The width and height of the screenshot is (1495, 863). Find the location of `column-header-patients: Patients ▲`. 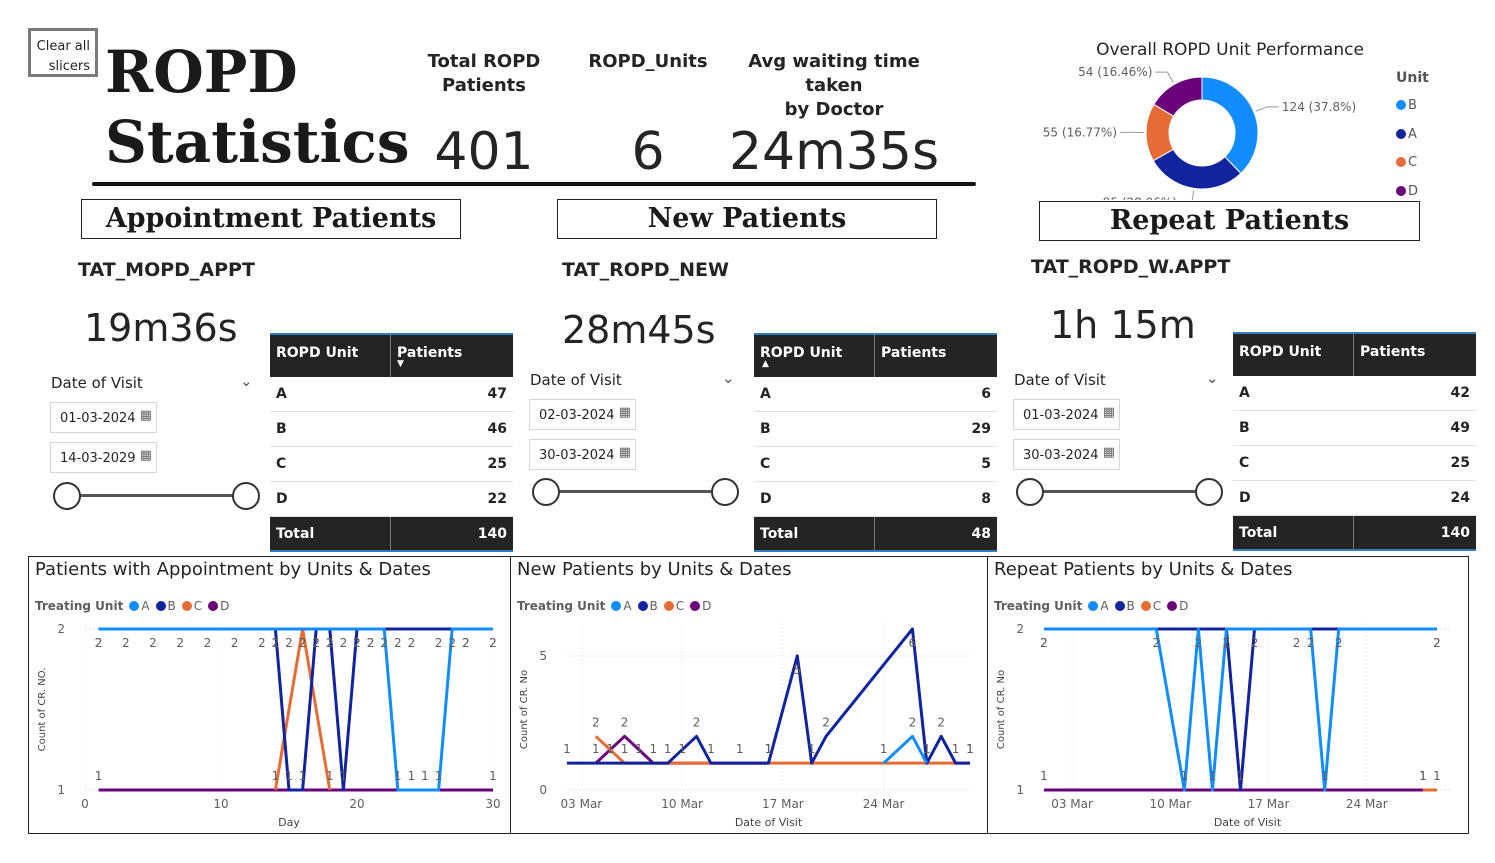

column-header-patients: Patients ▲ is located at coordinates (854, 357).